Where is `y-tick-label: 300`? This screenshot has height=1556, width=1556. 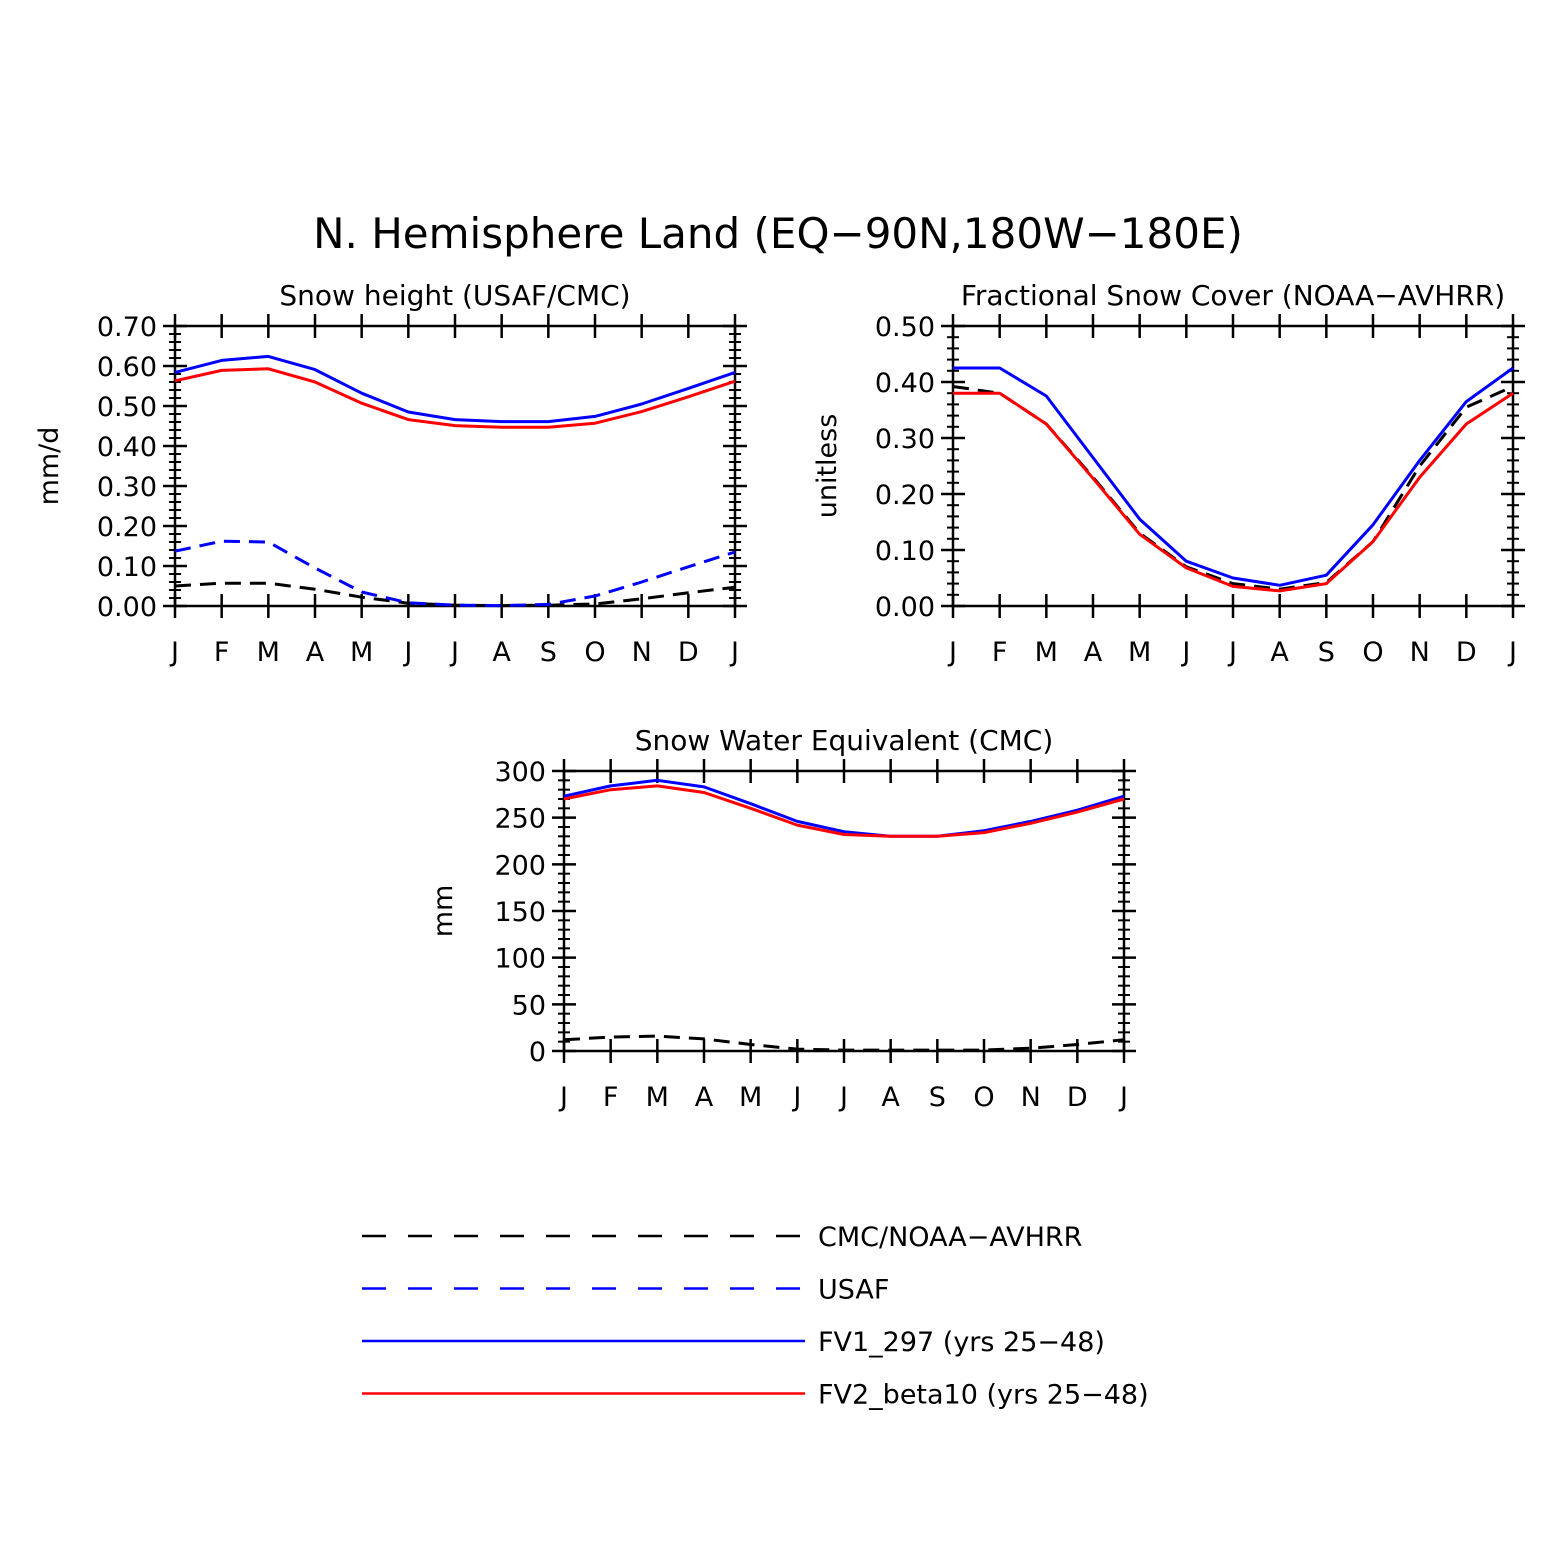
y-tick-label: 300 is located at coordinates (520, 772).